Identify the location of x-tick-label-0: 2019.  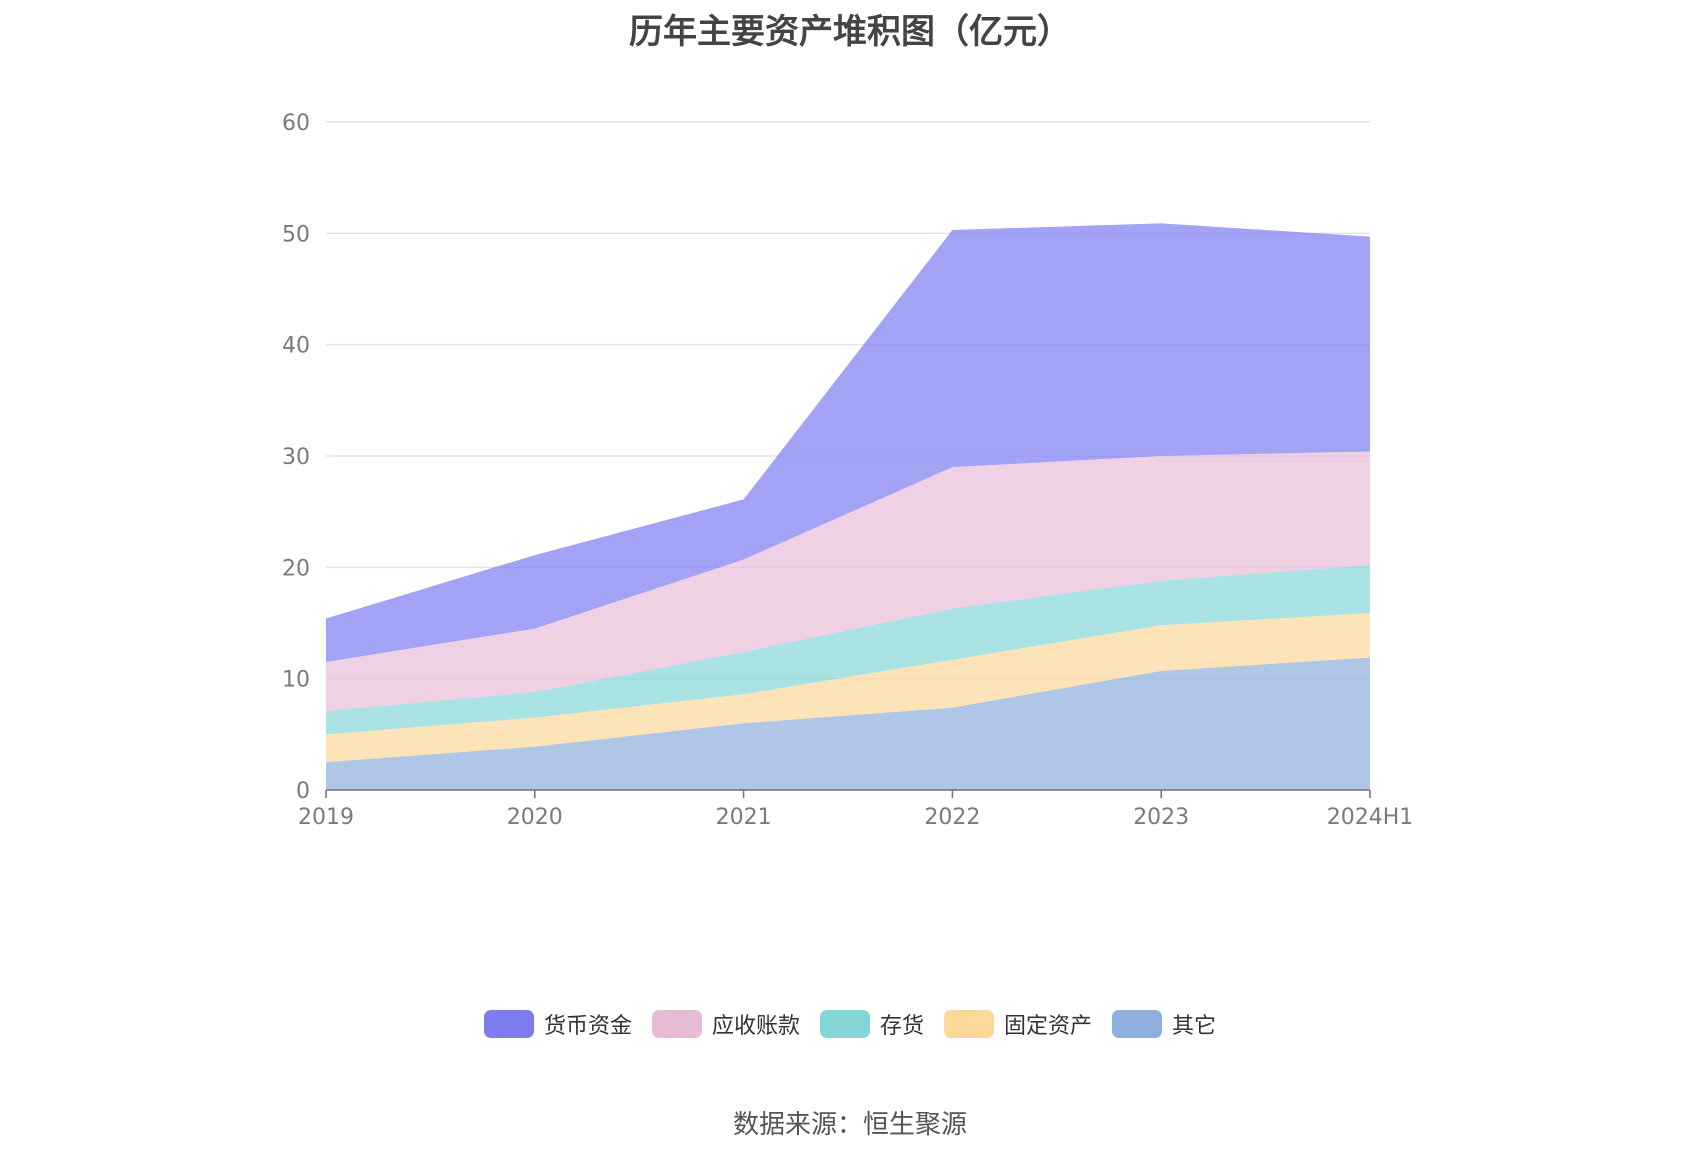
(326, 817).